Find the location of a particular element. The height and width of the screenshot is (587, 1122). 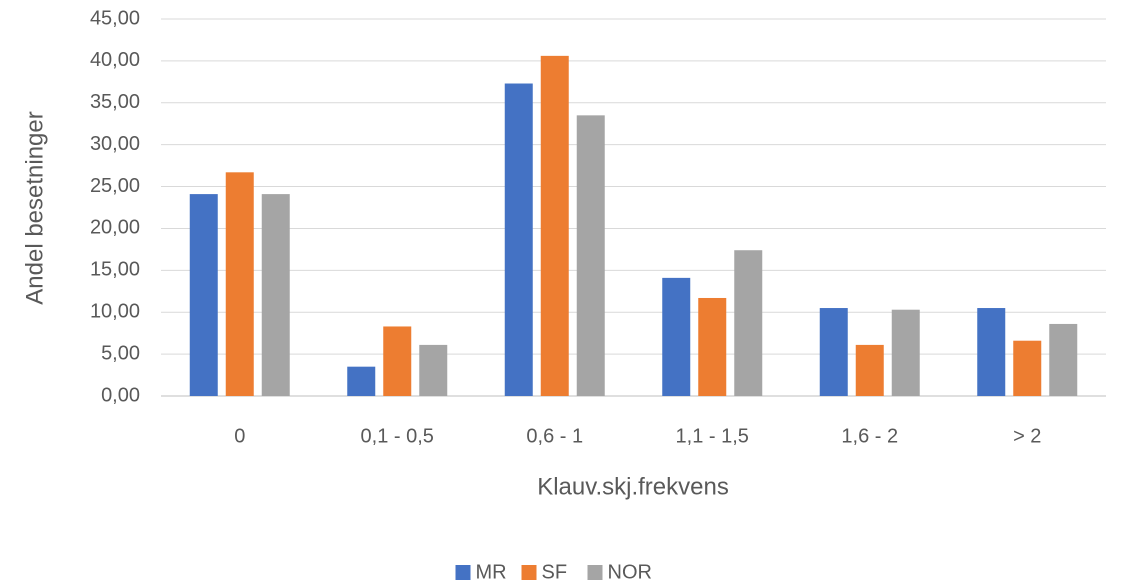

y-tick-label: 10,00 is located at coordinates (115, 312).